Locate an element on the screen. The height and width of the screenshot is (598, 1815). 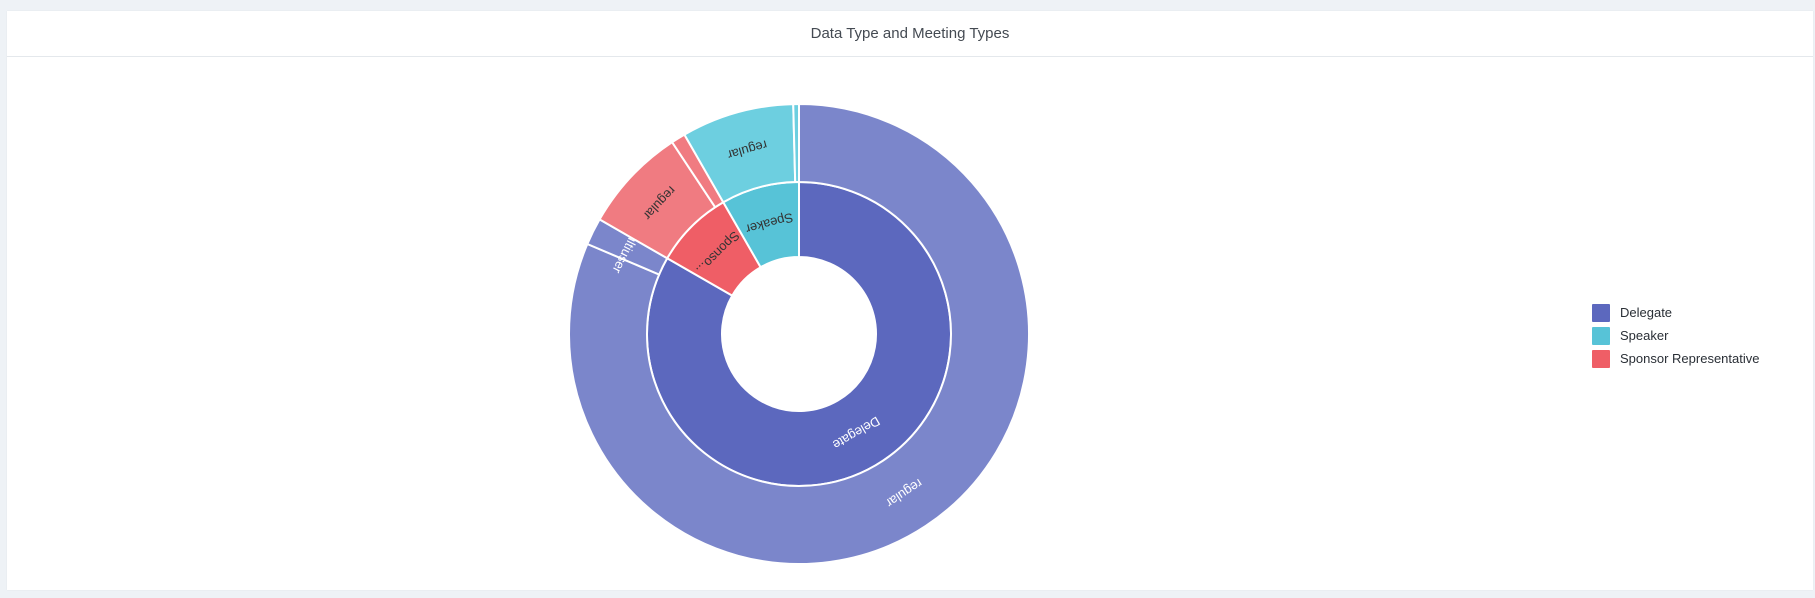
card-header: Data Type and Meeting Types is located at coordinates (910, 34).